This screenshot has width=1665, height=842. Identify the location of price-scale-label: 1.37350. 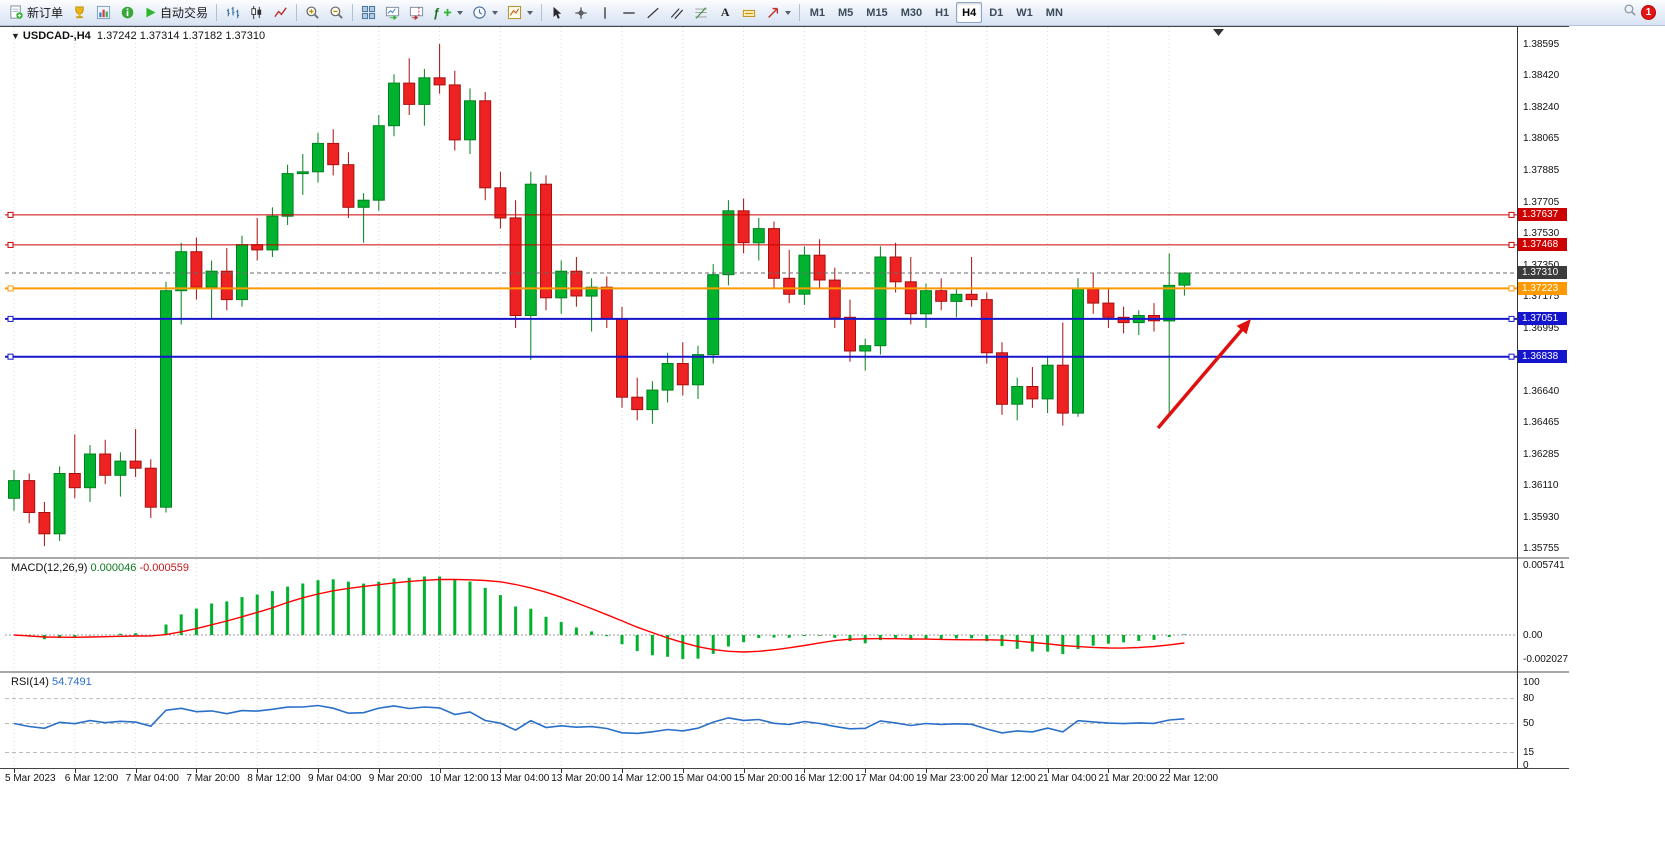
(1541, 265).